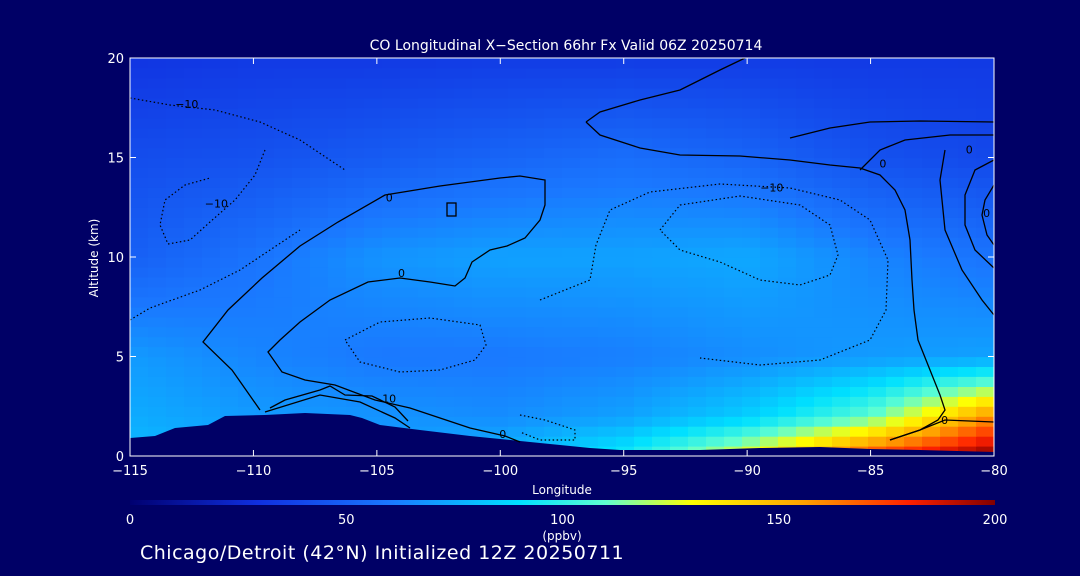  Describe the element at coordinates (882, 163) in the screenshot. I see `contour-label: 0` at that location.